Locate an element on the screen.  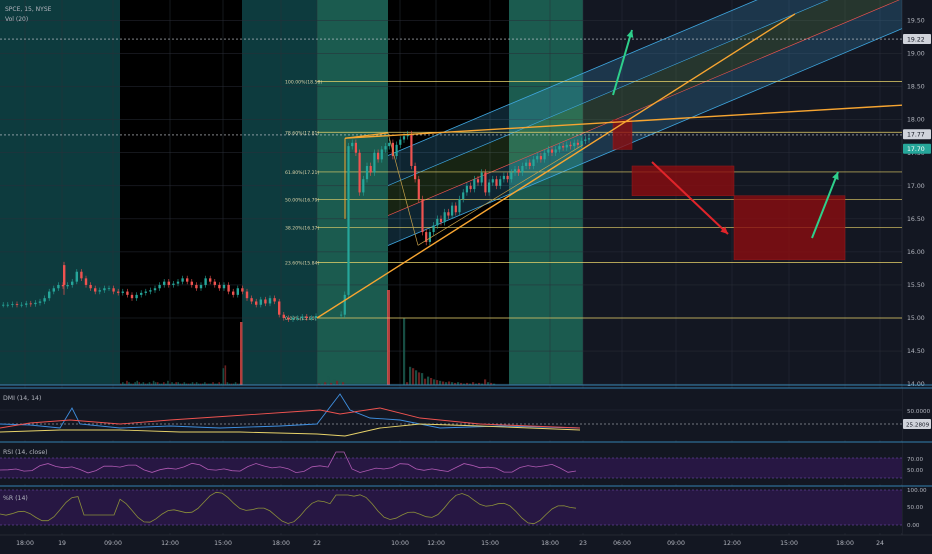
fib-level-label-4: 38.20%(16.37) is located at coordinates (302, 228).